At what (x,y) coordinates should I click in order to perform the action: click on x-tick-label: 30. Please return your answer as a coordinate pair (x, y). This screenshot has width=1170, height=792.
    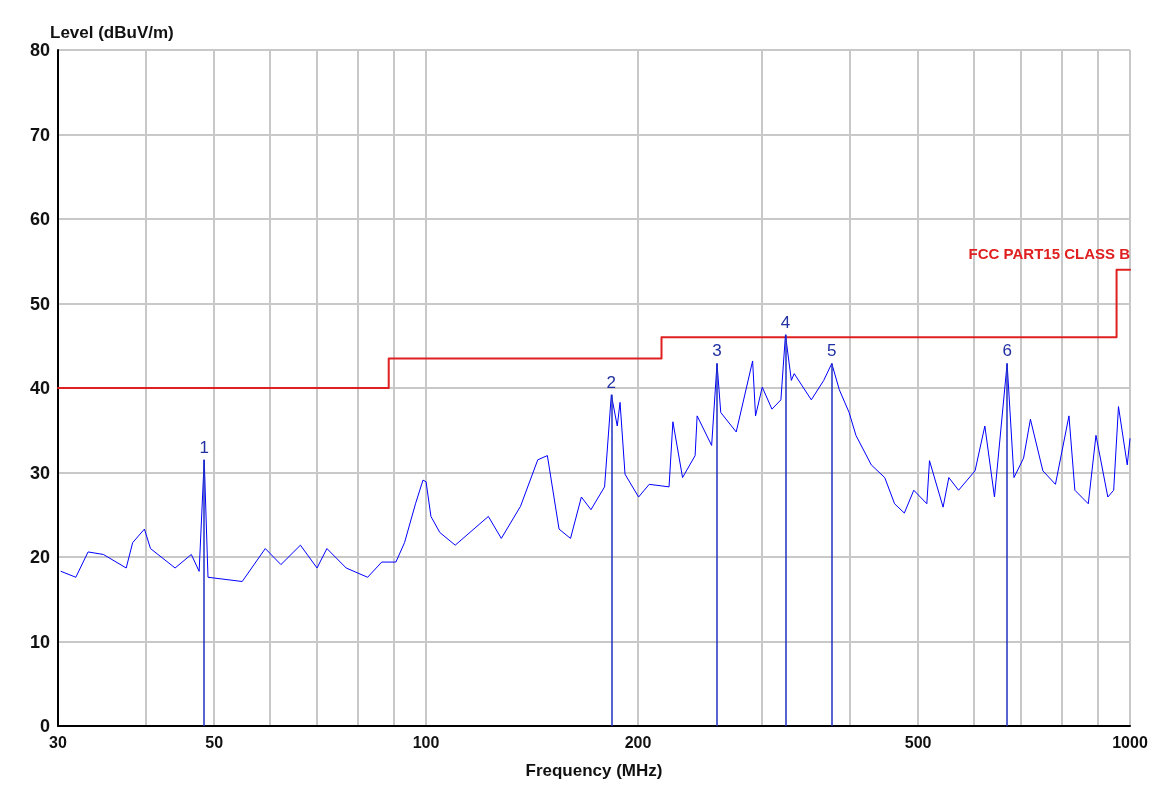
    Looking at the image, I should click on (58, 742).